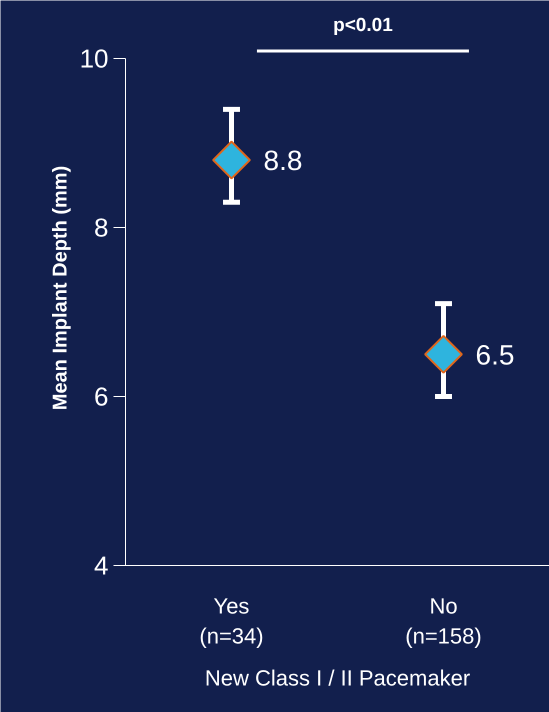 Image resolution: width=549 pixels, height=712 pixels. What do you see at coordinates (283, 160) in the screenshot?
I see `data-label: 8.8` at bounding box center [283, 160].